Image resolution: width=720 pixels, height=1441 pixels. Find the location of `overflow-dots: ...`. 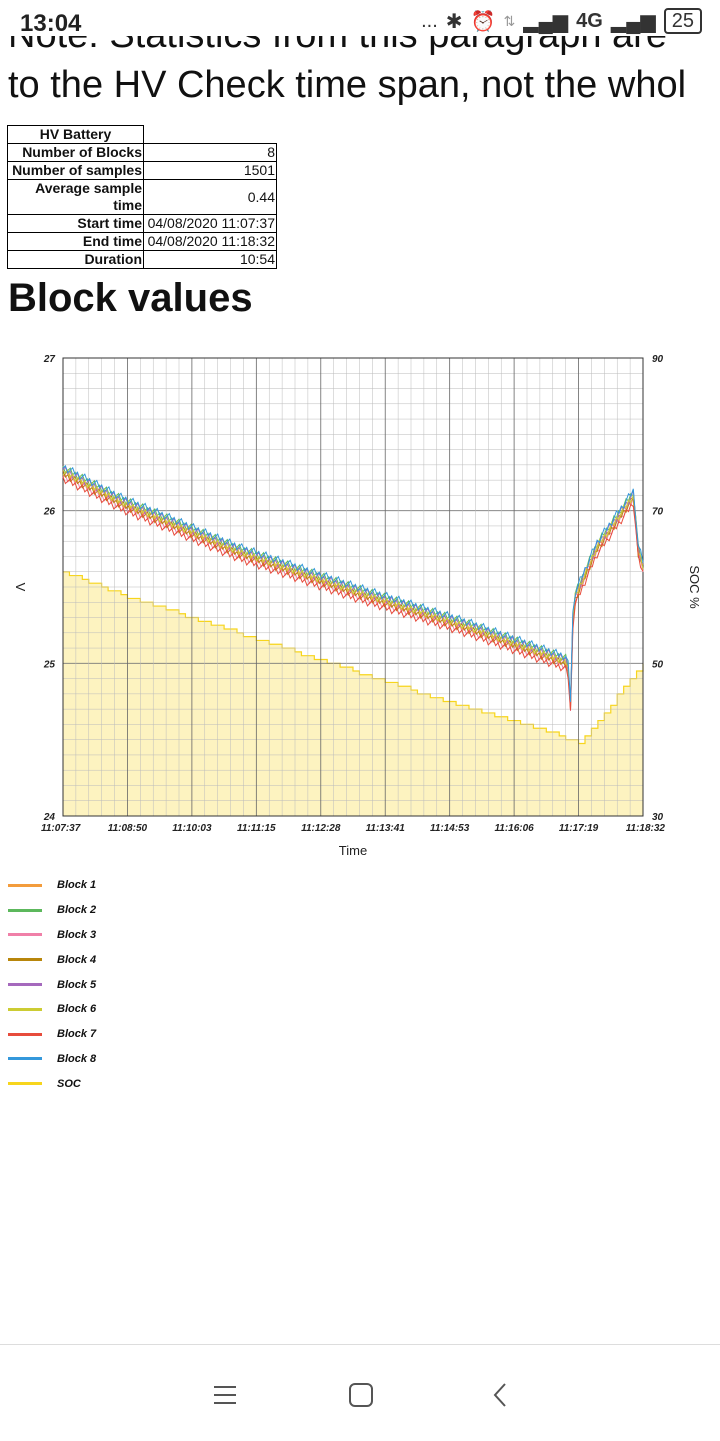

overflow-dots: ... is located at coordinates (429, 20).